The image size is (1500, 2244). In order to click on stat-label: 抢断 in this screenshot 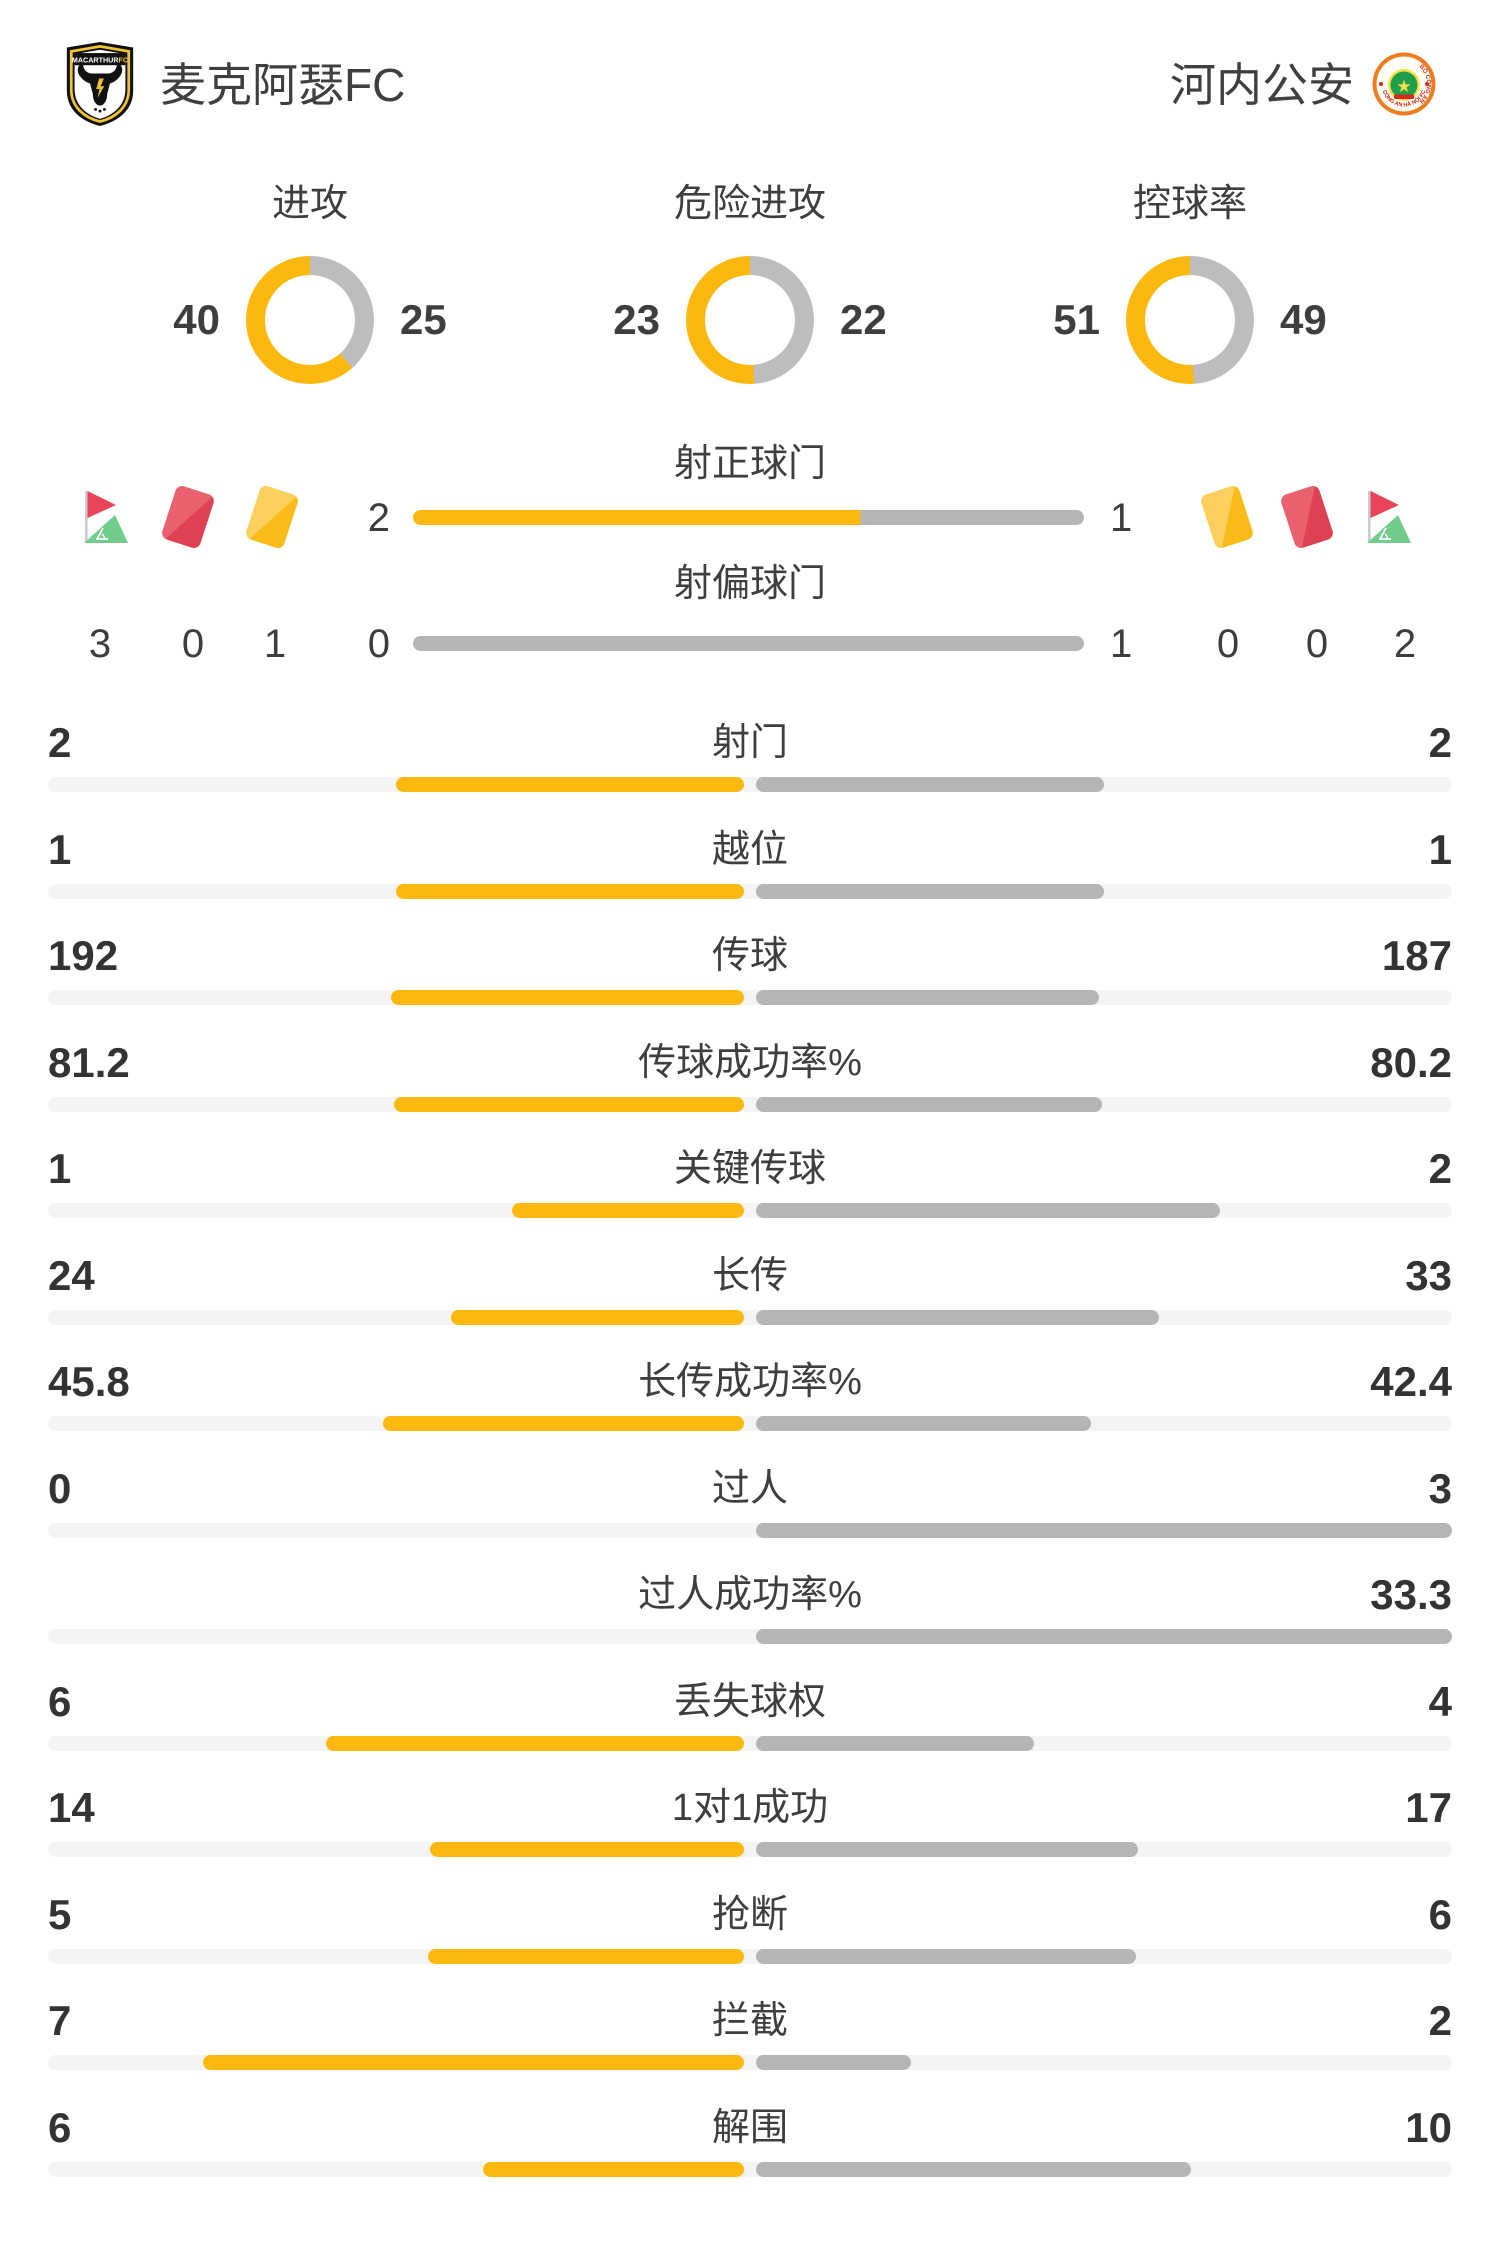, I will do `click(749, 1915)`.